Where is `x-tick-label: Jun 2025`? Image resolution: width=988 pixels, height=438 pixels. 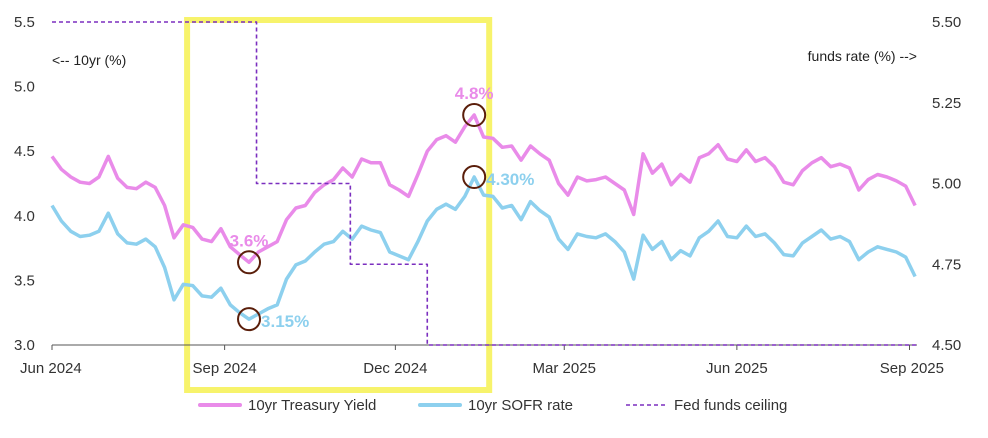 x-tick-label: Jun 2025 is located at coordinates (737, 368).